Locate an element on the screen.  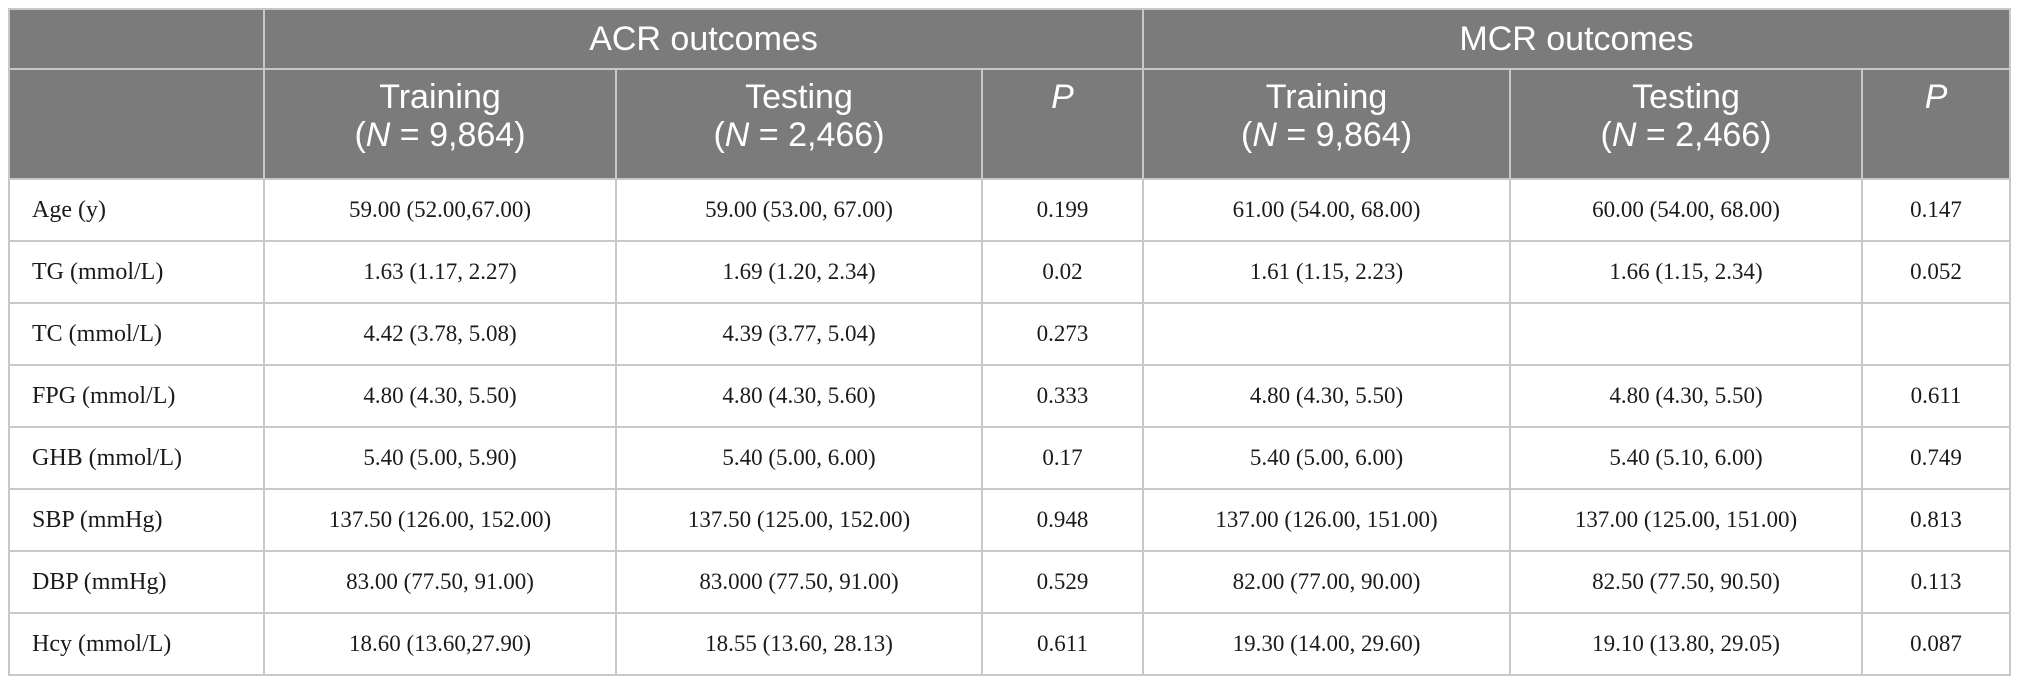
row-label: SBP (mmHg) is located at coordinates (136, 520).